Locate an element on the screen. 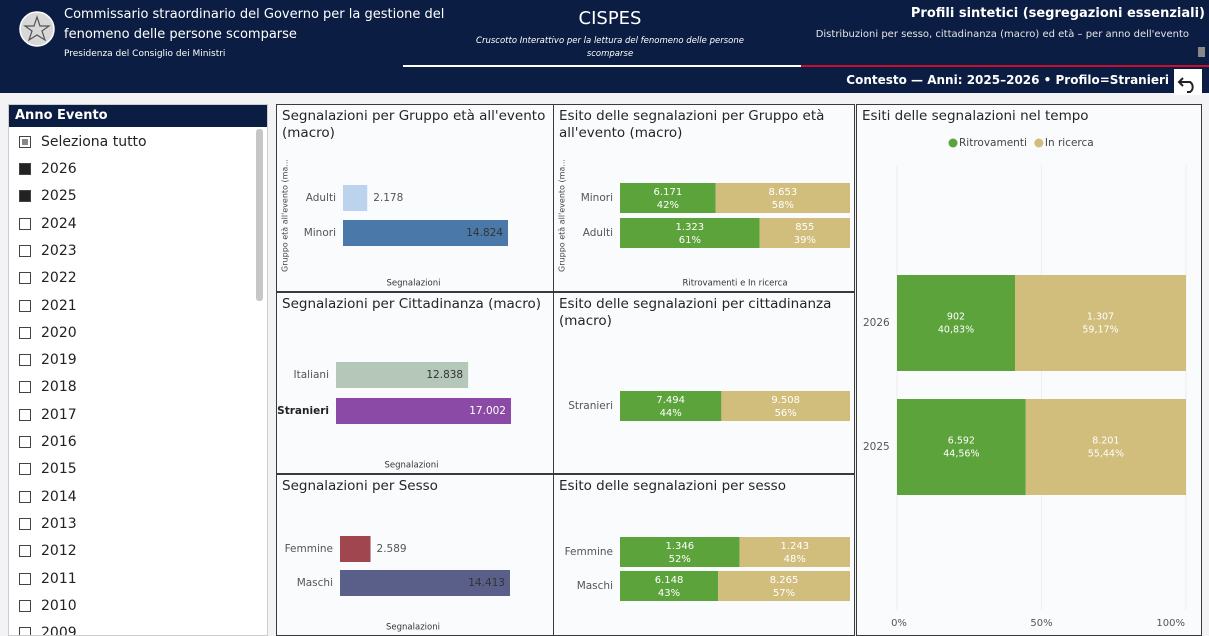 The height and width of the screenshot is (636, 1209). panel-title: Esito delle segnalazioni per sesso is located at coordinates (672, 486).